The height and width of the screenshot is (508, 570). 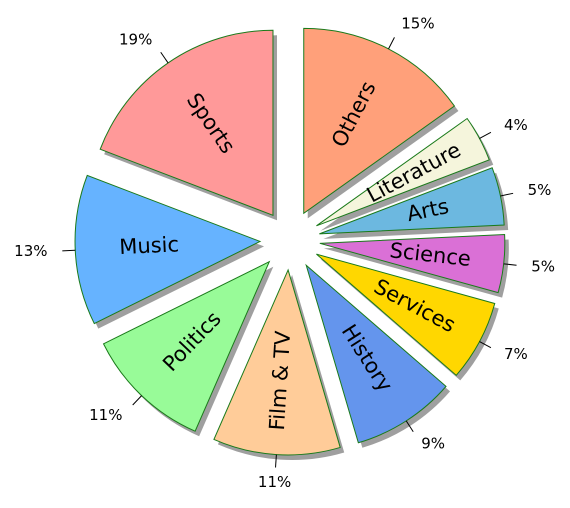 What do you see at coordinates (417, 24) in the screenshot?
I see `percent-label: 15%` at bounding box center [417, 24].